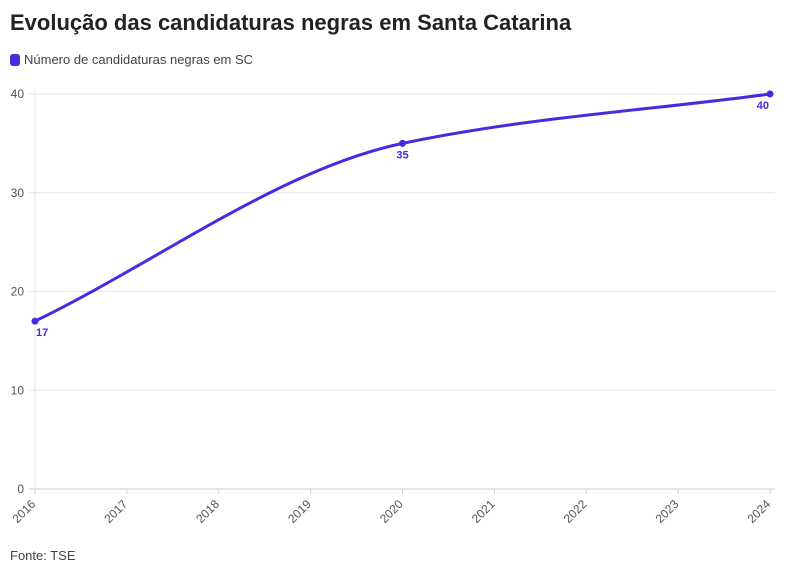 This screenshot has width=796, height=575. Describe the element at coordinates (43, 555) in the screenshot. I see `source-note: Fonte: TSE` at that location.